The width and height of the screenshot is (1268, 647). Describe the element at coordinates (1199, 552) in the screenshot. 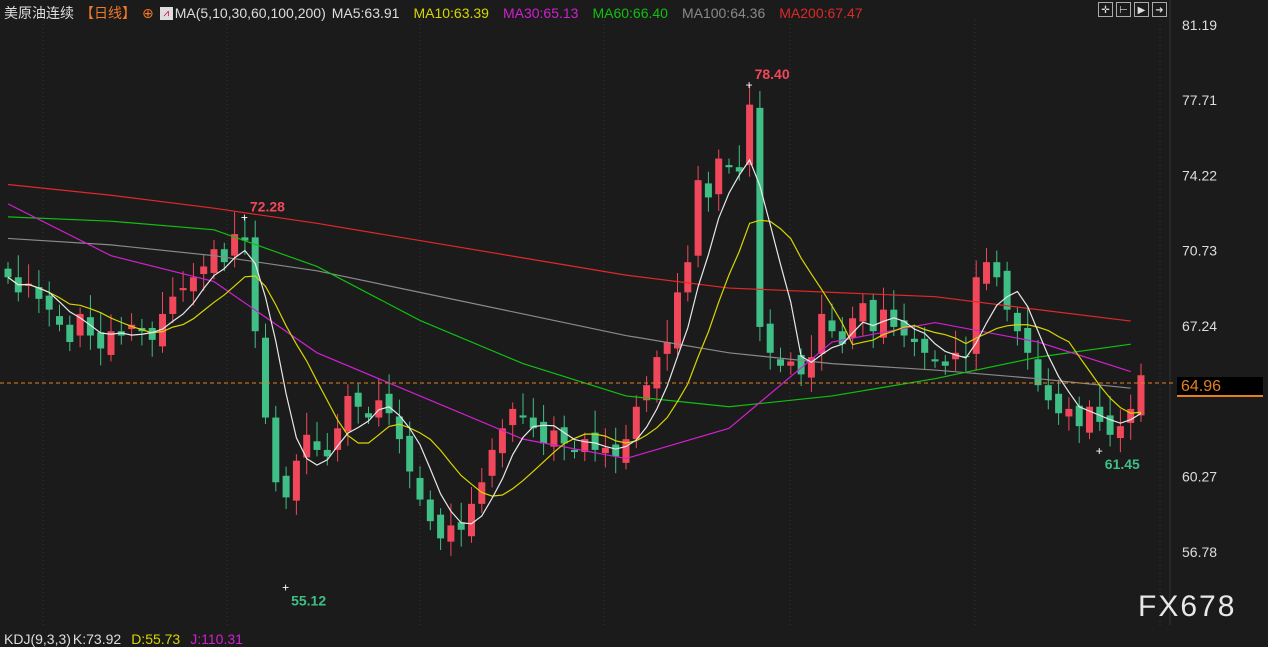

I see `y-tick-label: 56.78` at that location.